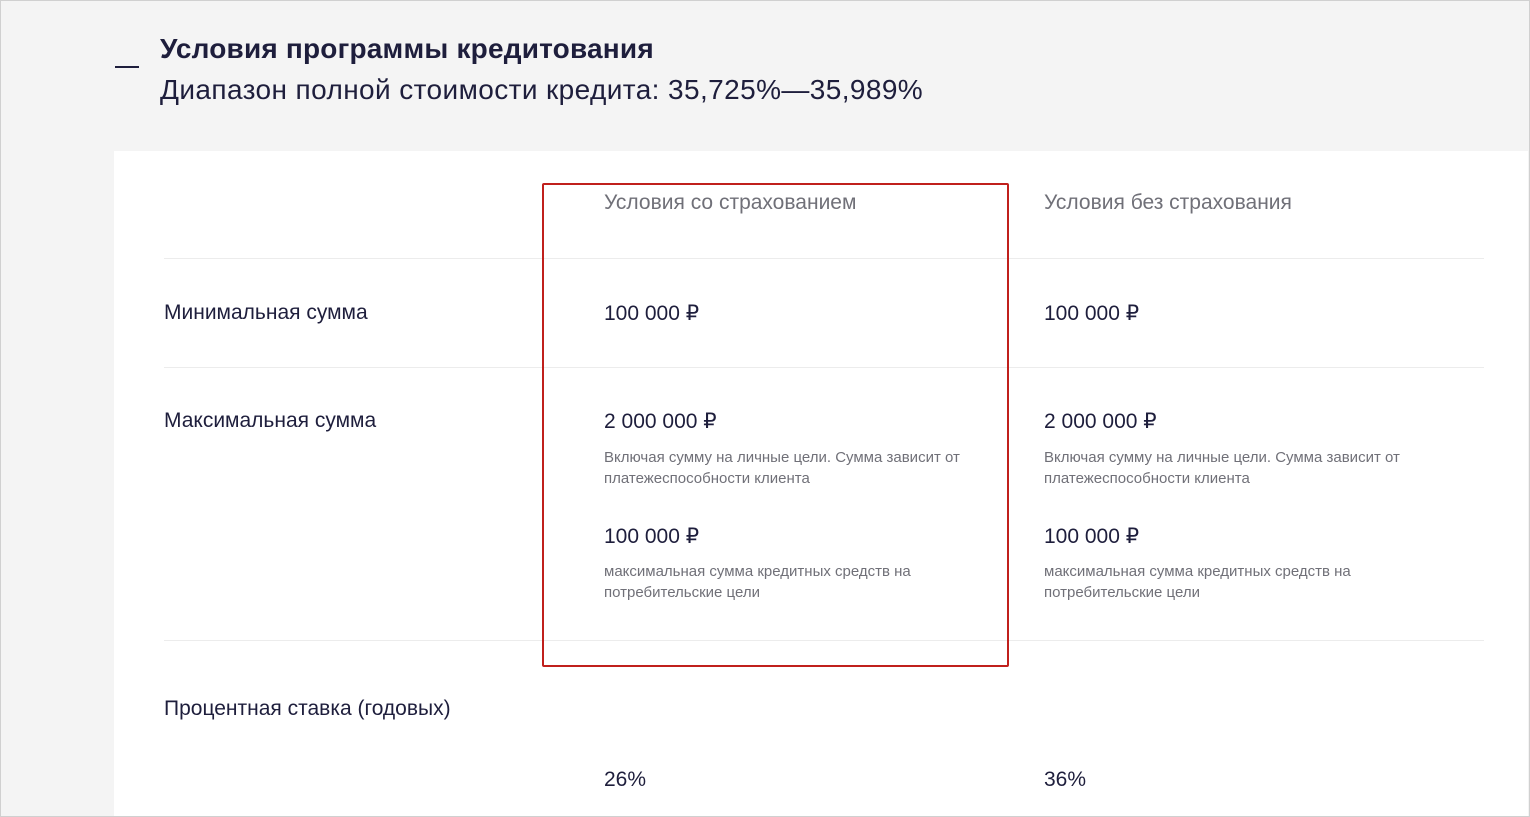 The width and height of the screenshot is (1530, 817). Describe the element at coordinates (625, 779) in the screenshot. I see `rate-with-insurance: 26%` at that location.